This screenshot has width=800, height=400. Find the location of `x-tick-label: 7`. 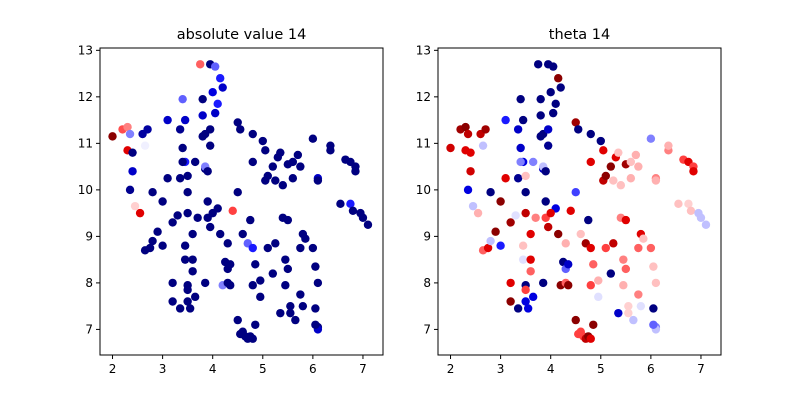

x-tick-label: 7 is located at coordinates (701, 369).